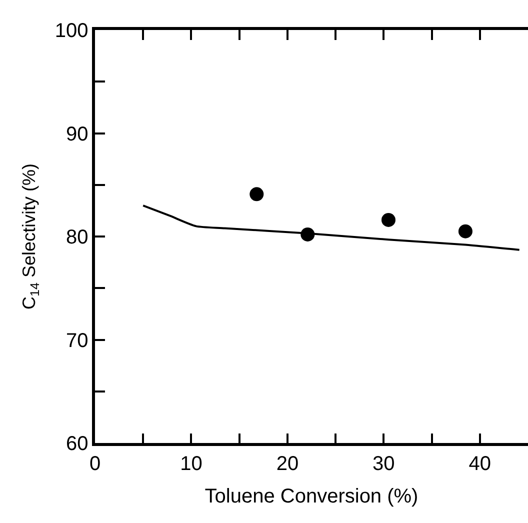 This screenshot has width=528, height=523. What do you see at coordinates (191, 463) in the screenshot?
I see `x-tick-label: 10` at bounding box center [191, 463].